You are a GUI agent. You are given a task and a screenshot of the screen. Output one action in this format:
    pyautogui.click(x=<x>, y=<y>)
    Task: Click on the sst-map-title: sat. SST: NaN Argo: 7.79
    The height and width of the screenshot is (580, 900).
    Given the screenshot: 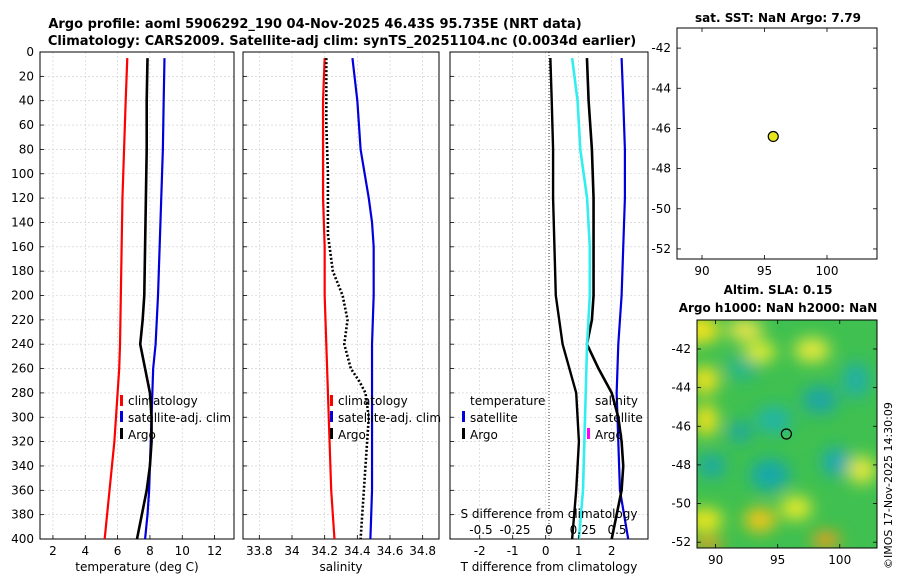 What is the action you would take?
    pyautogui.click(x=778, y=18)
    